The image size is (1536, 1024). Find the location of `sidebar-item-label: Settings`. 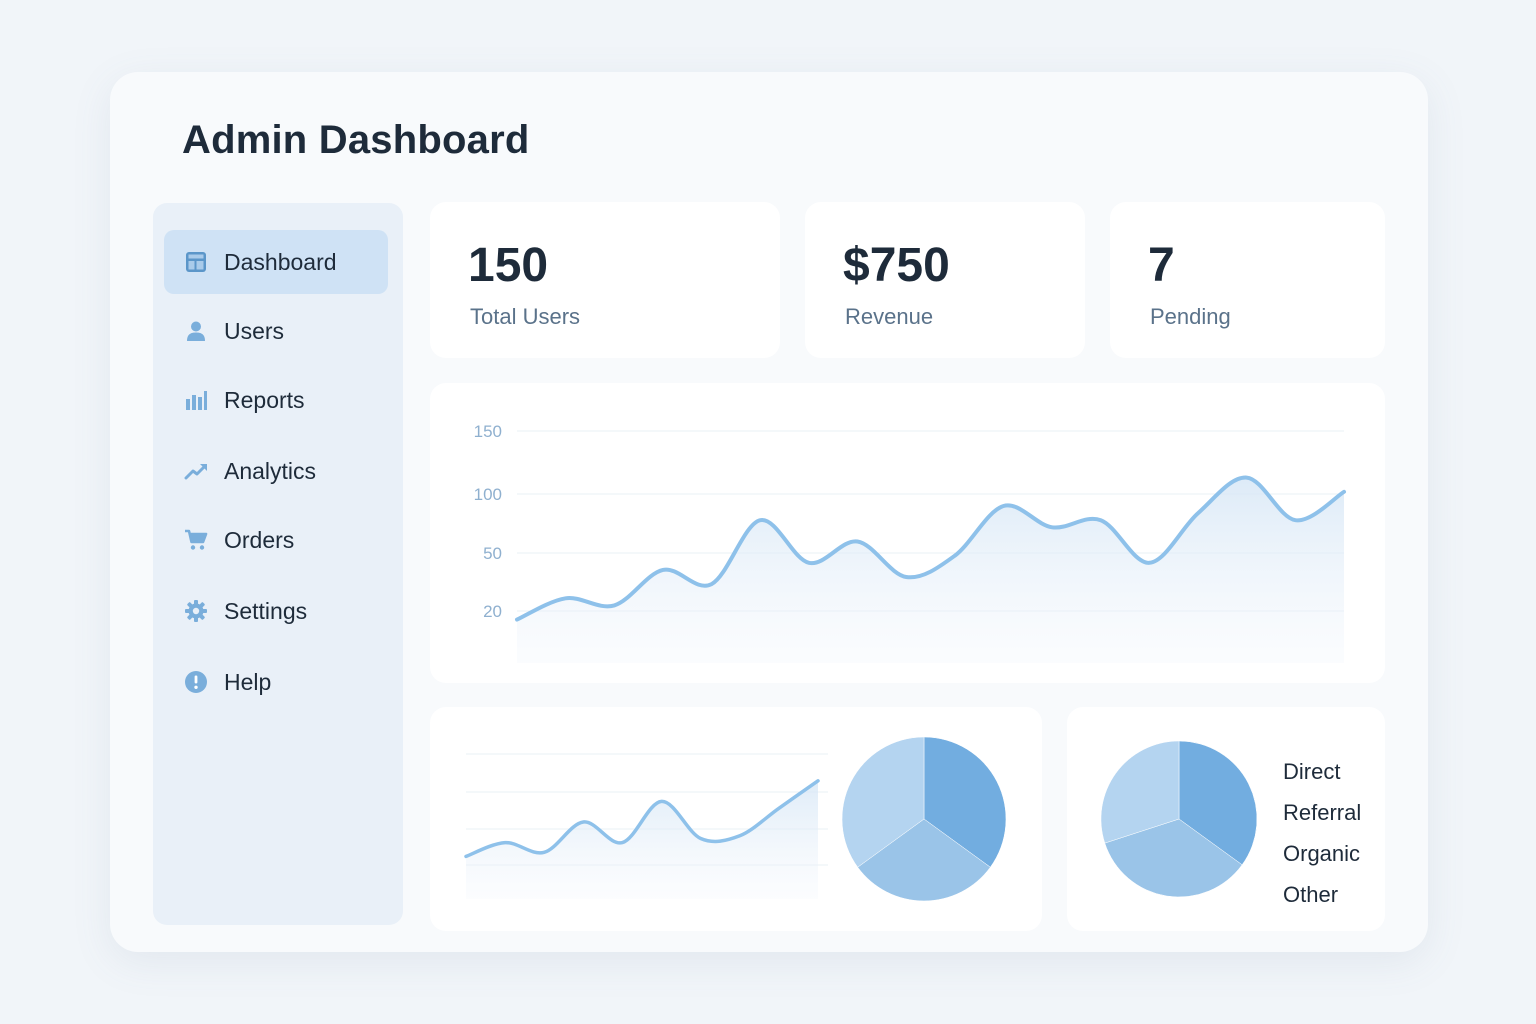

sidebar-item-label: Settings is located at coordinates (266, 610).